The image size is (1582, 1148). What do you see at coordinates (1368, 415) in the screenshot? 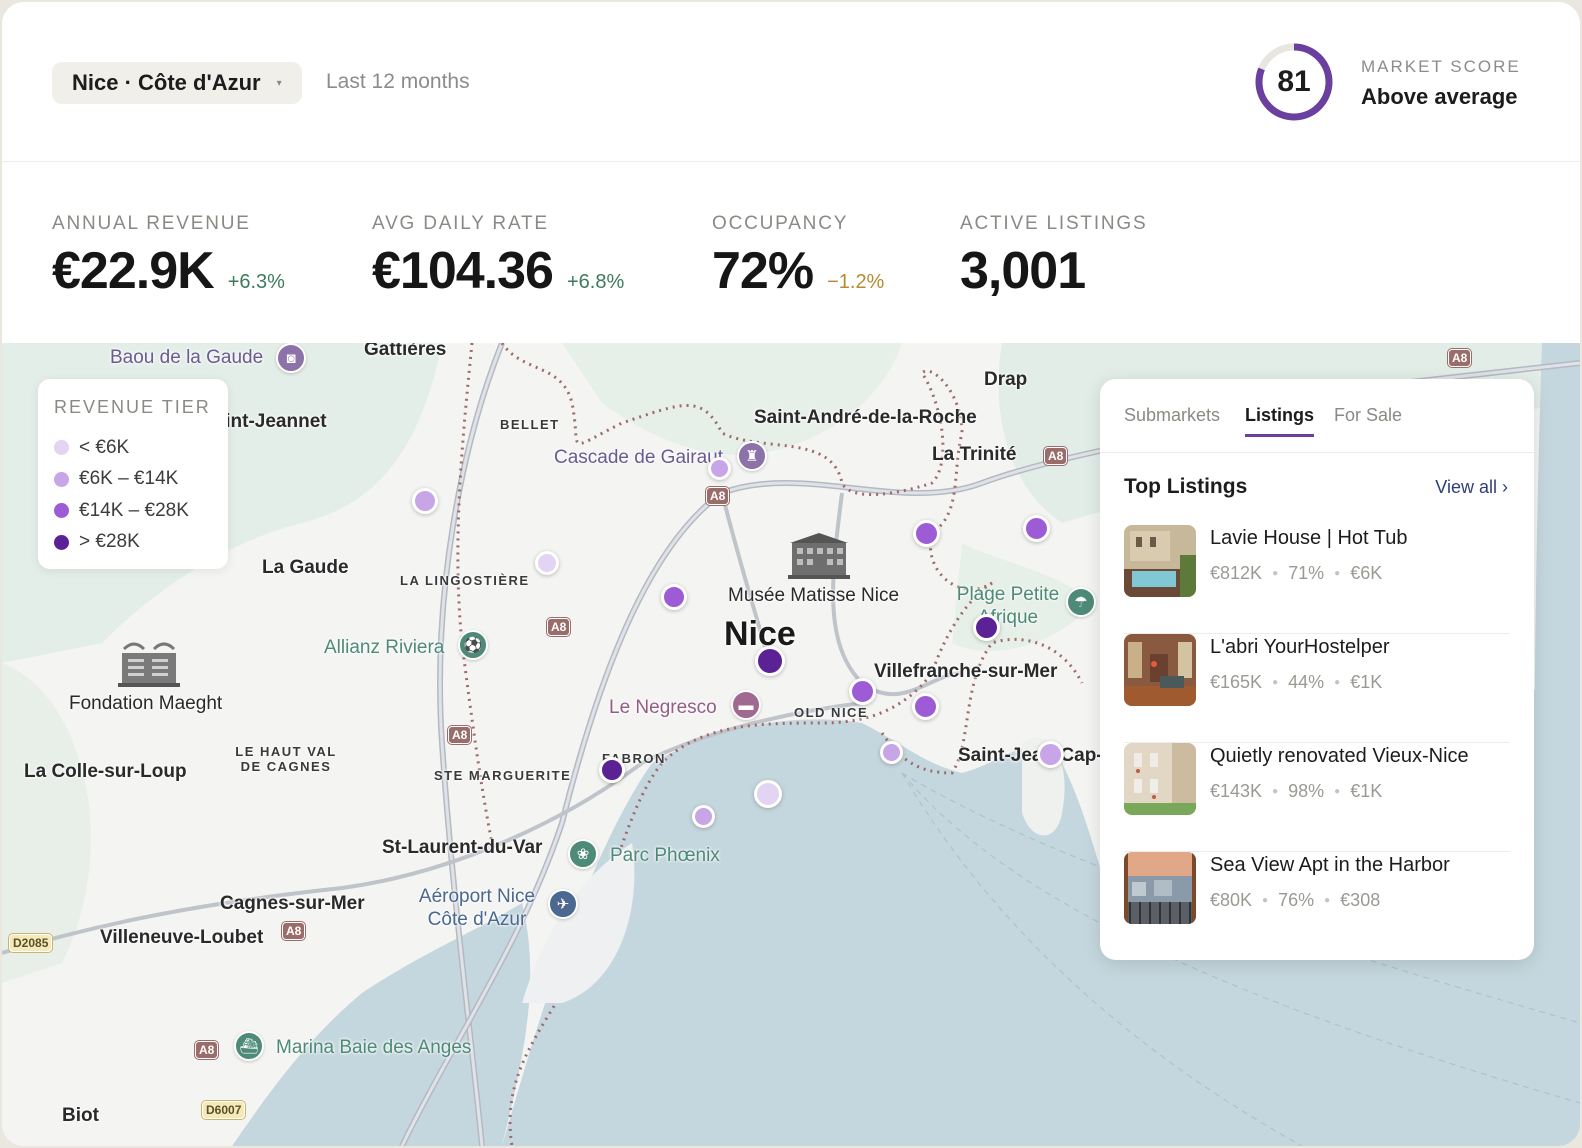
I see `tab-for-sale: For Sale` at bounding box center [1368, 415].